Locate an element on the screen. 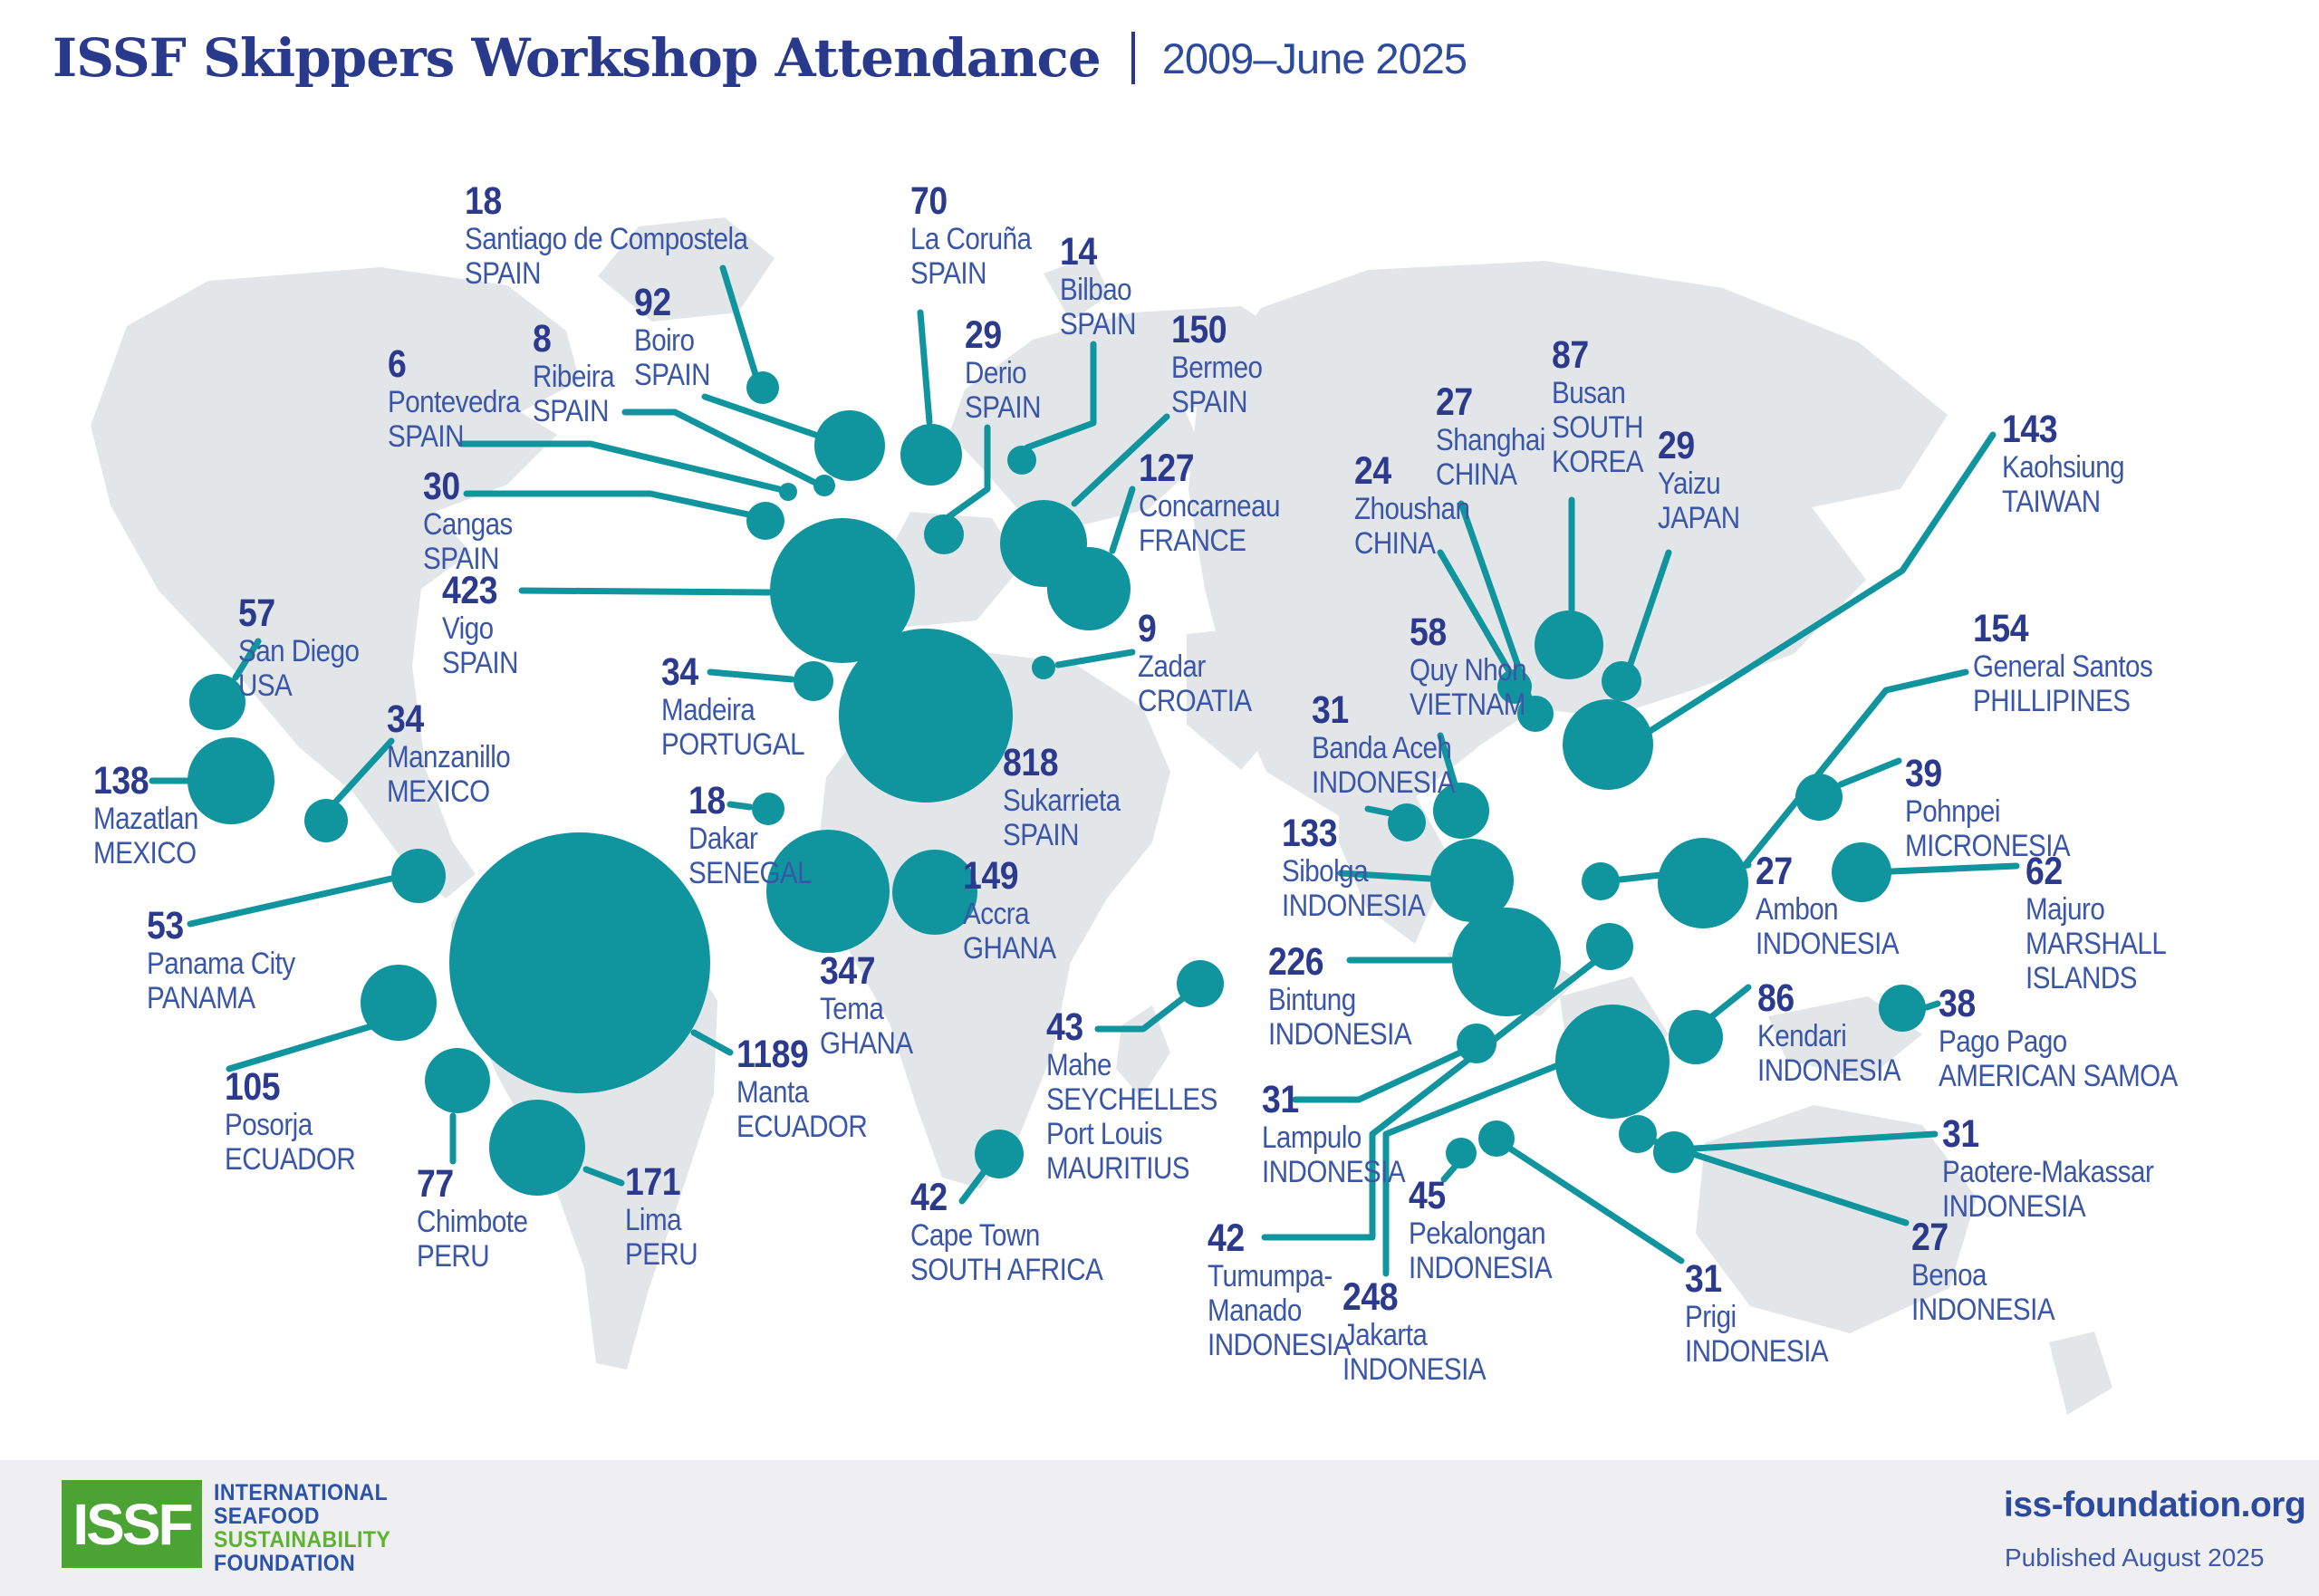  leader-cangas is located at coordinates (607, 504).